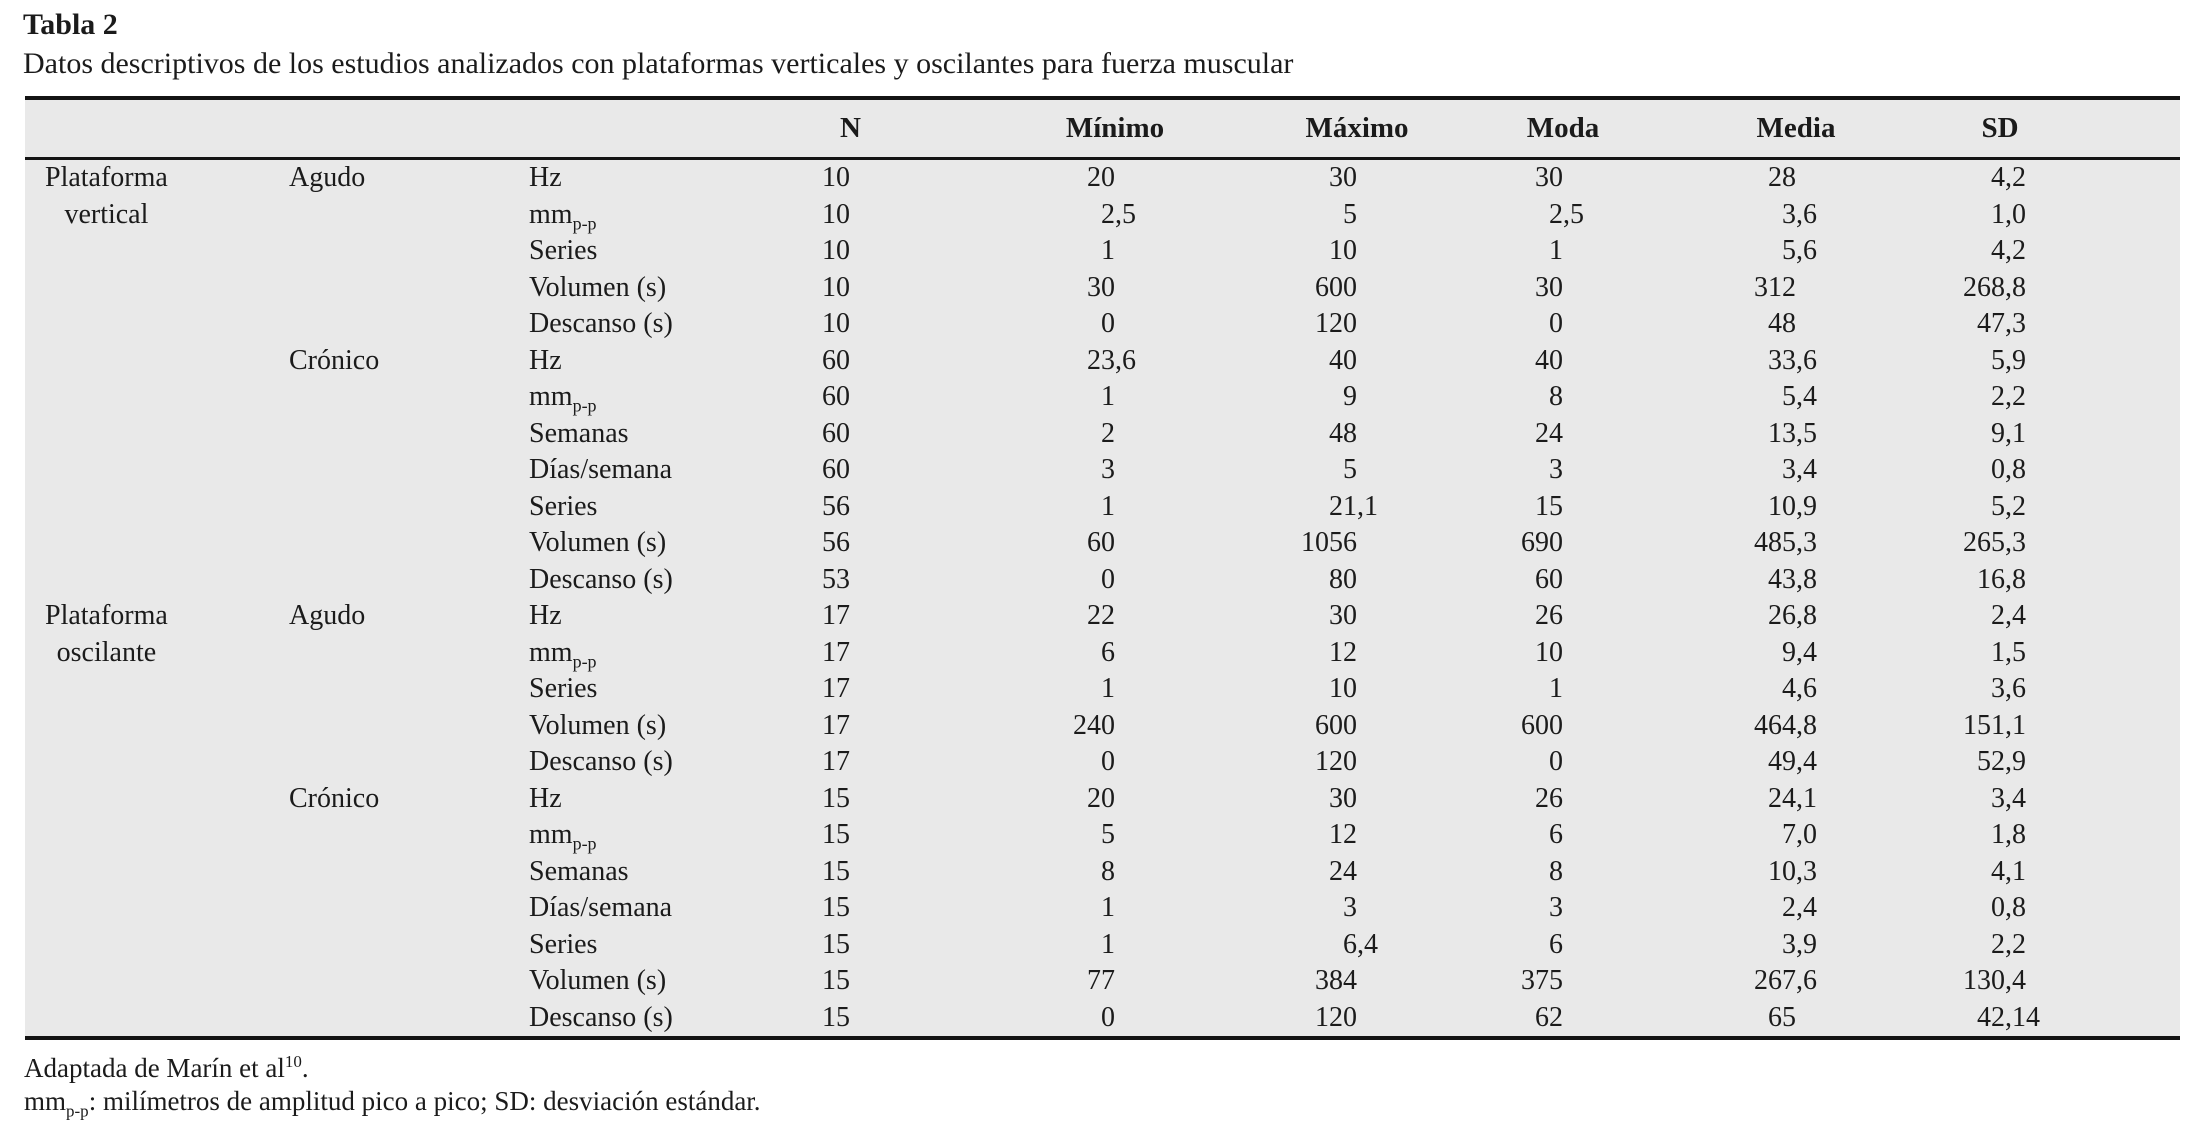  I want to click on value-integer-part: 6, so click(1556, 944).